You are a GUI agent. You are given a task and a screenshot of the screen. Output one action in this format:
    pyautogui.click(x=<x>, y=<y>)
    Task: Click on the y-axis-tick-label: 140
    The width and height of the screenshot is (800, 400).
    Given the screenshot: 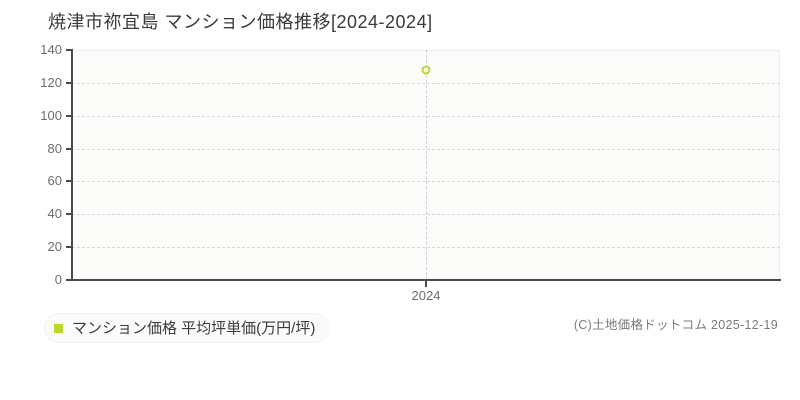 What is the action you would take?
    pyautogui.click(x=51, y=49)
    